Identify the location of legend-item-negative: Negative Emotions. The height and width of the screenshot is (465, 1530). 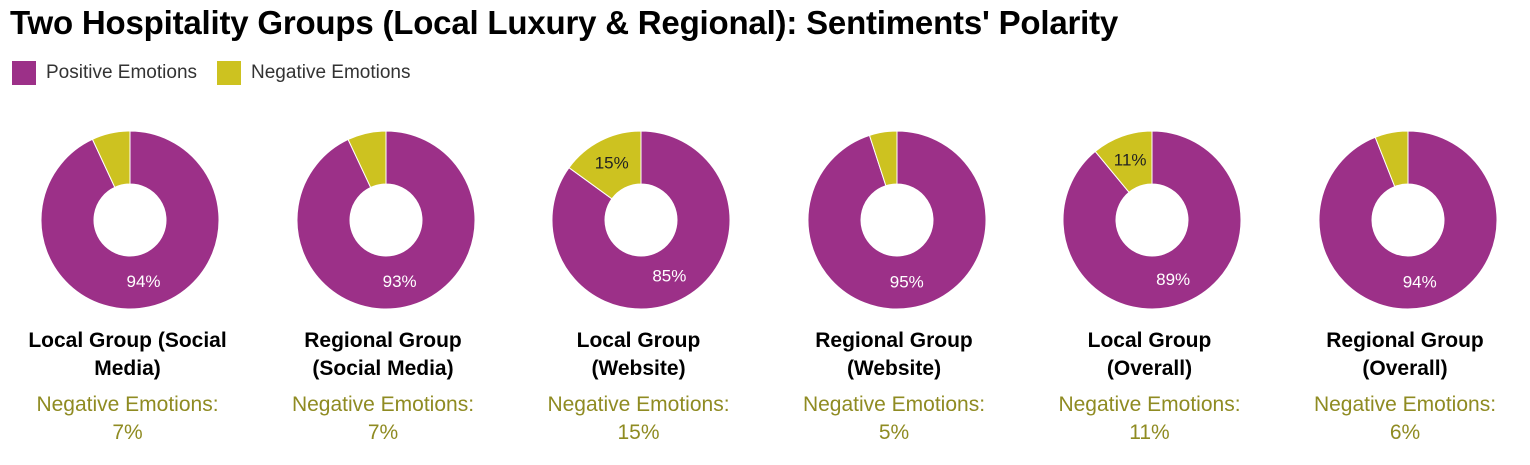
(313, 73).